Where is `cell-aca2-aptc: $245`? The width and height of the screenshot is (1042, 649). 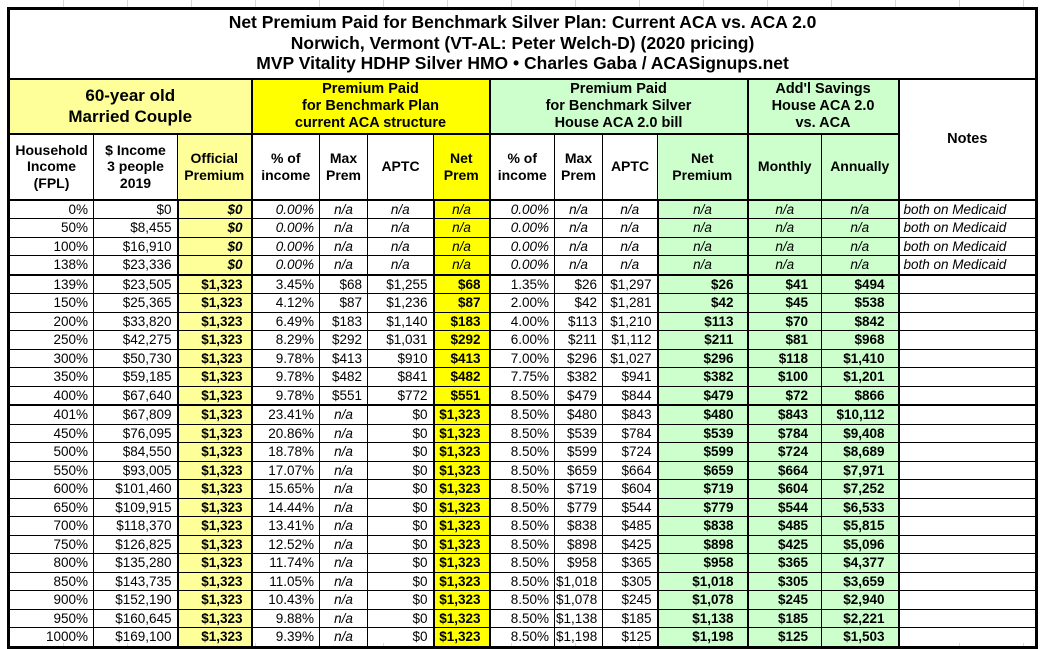
cell-aca2-aptc: $245 is located at coordinates (630, 600).